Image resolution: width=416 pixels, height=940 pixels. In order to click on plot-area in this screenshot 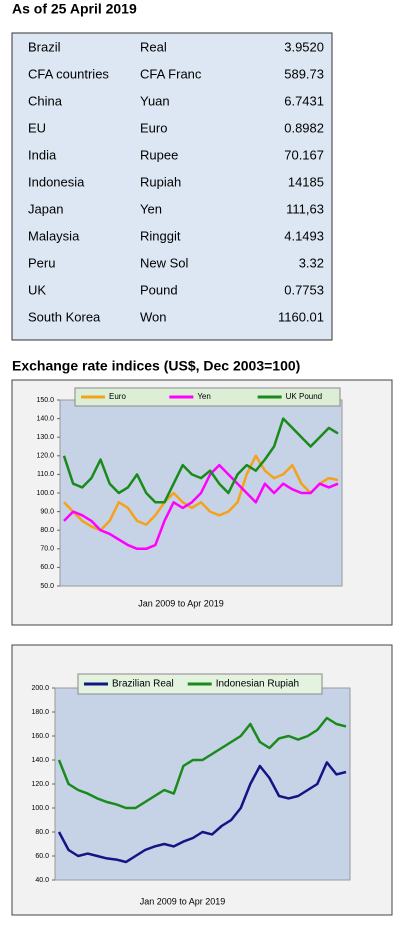, I will do `click(202, 784)`.